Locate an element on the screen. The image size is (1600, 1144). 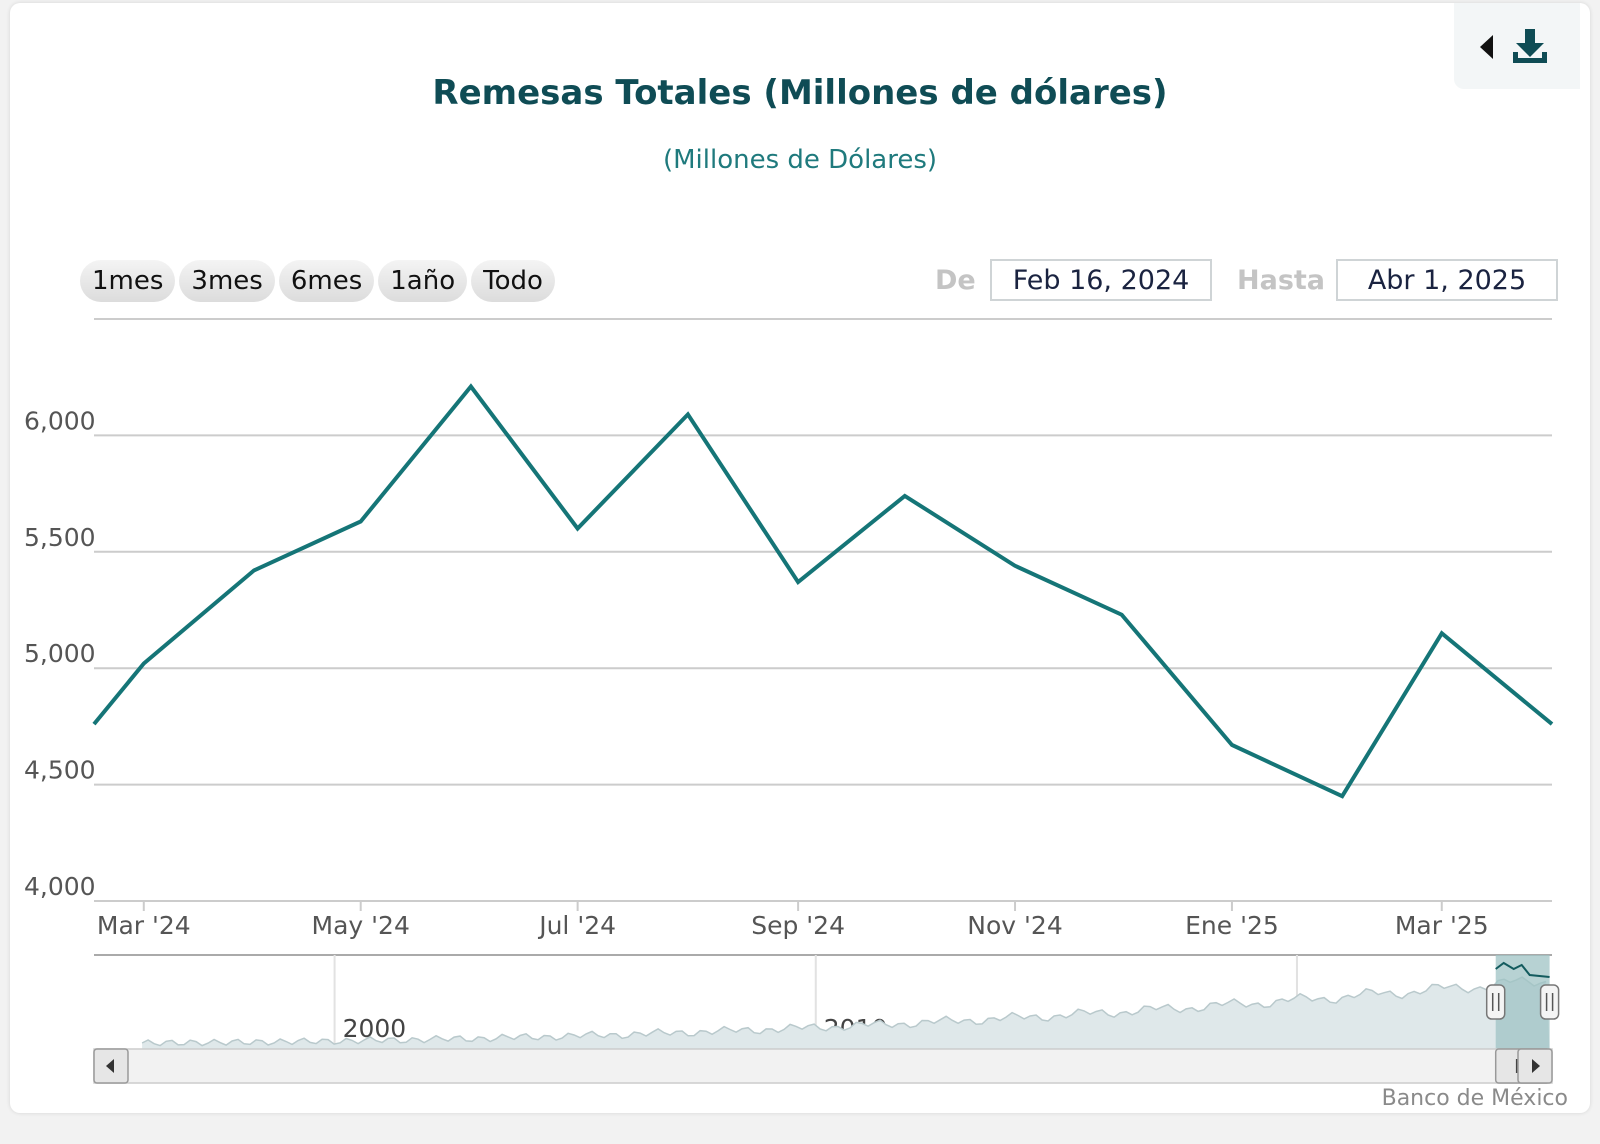
scroll-right-arrow-icon is located at coordinates (1536, 1066).